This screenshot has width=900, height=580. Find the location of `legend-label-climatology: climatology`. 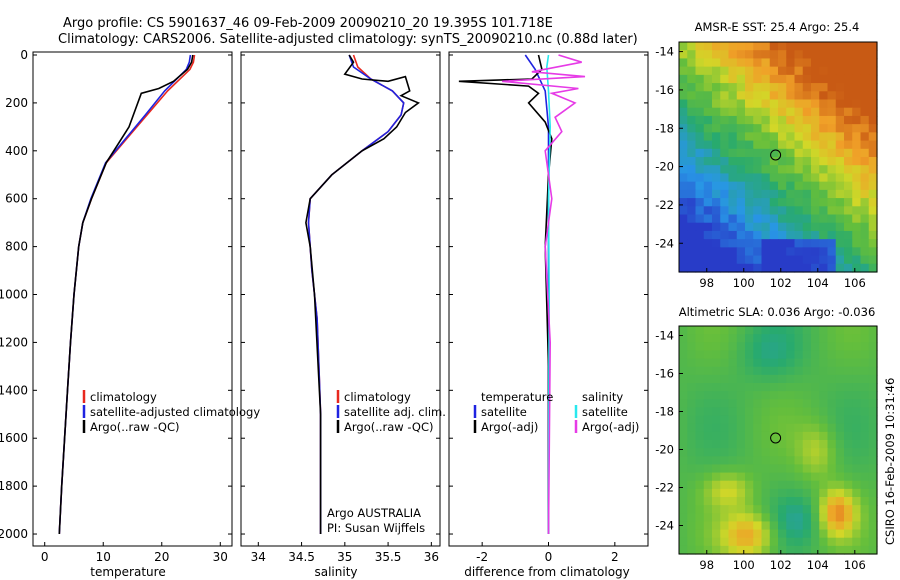

legend-label-climatology: climatology is located at coordinates (377, 397).